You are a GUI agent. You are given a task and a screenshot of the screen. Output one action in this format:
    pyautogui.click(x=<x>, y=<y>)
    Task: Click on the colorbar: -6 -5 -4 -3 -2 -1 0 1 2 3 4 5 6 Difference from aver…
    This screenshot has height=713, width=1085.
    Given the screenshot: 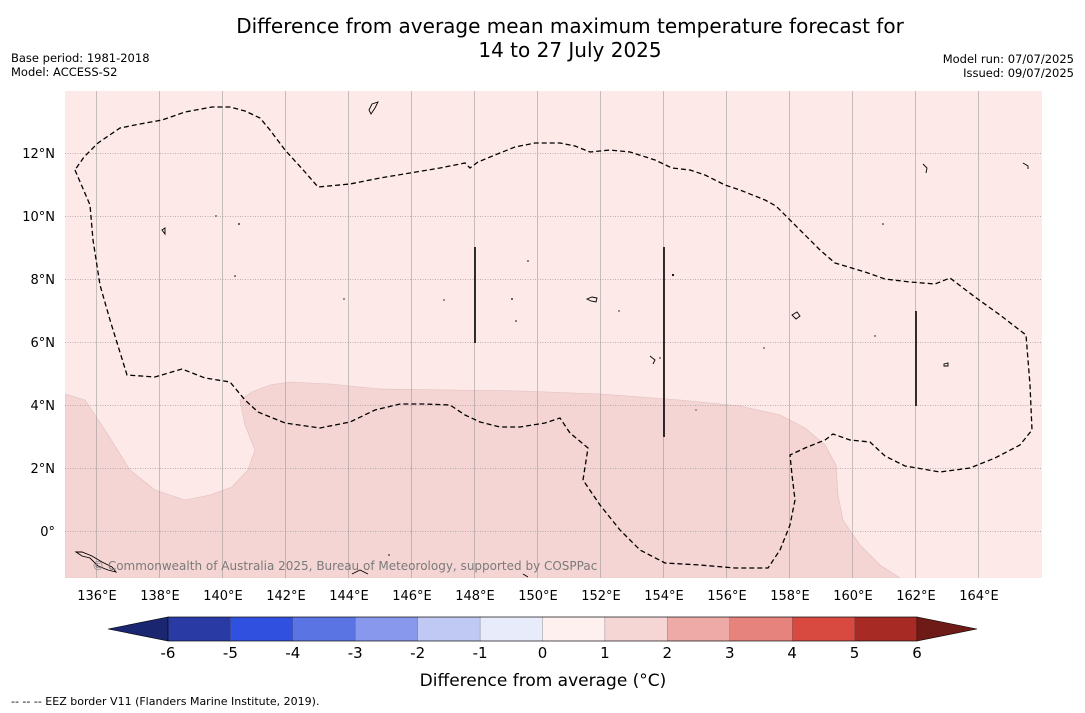 What is the action you would take?
    pyautogui.click(x=542, y=653)
    